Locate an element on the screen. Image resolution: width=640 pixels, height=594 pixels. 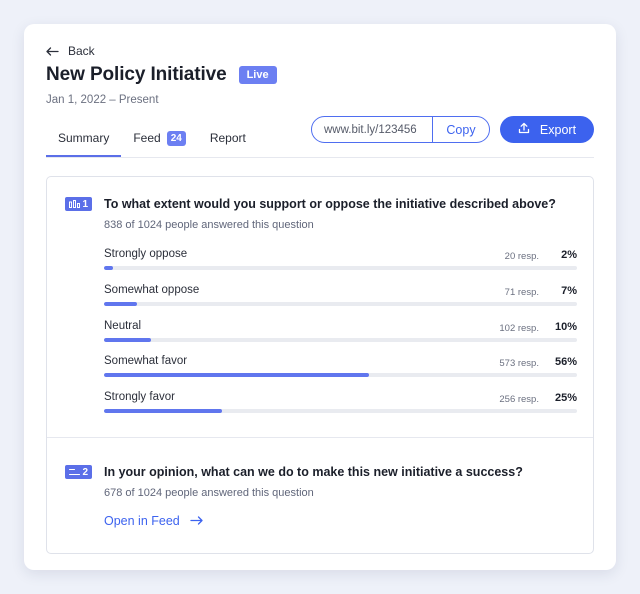
option-label: Neutral is located at coordinates (123, 326).